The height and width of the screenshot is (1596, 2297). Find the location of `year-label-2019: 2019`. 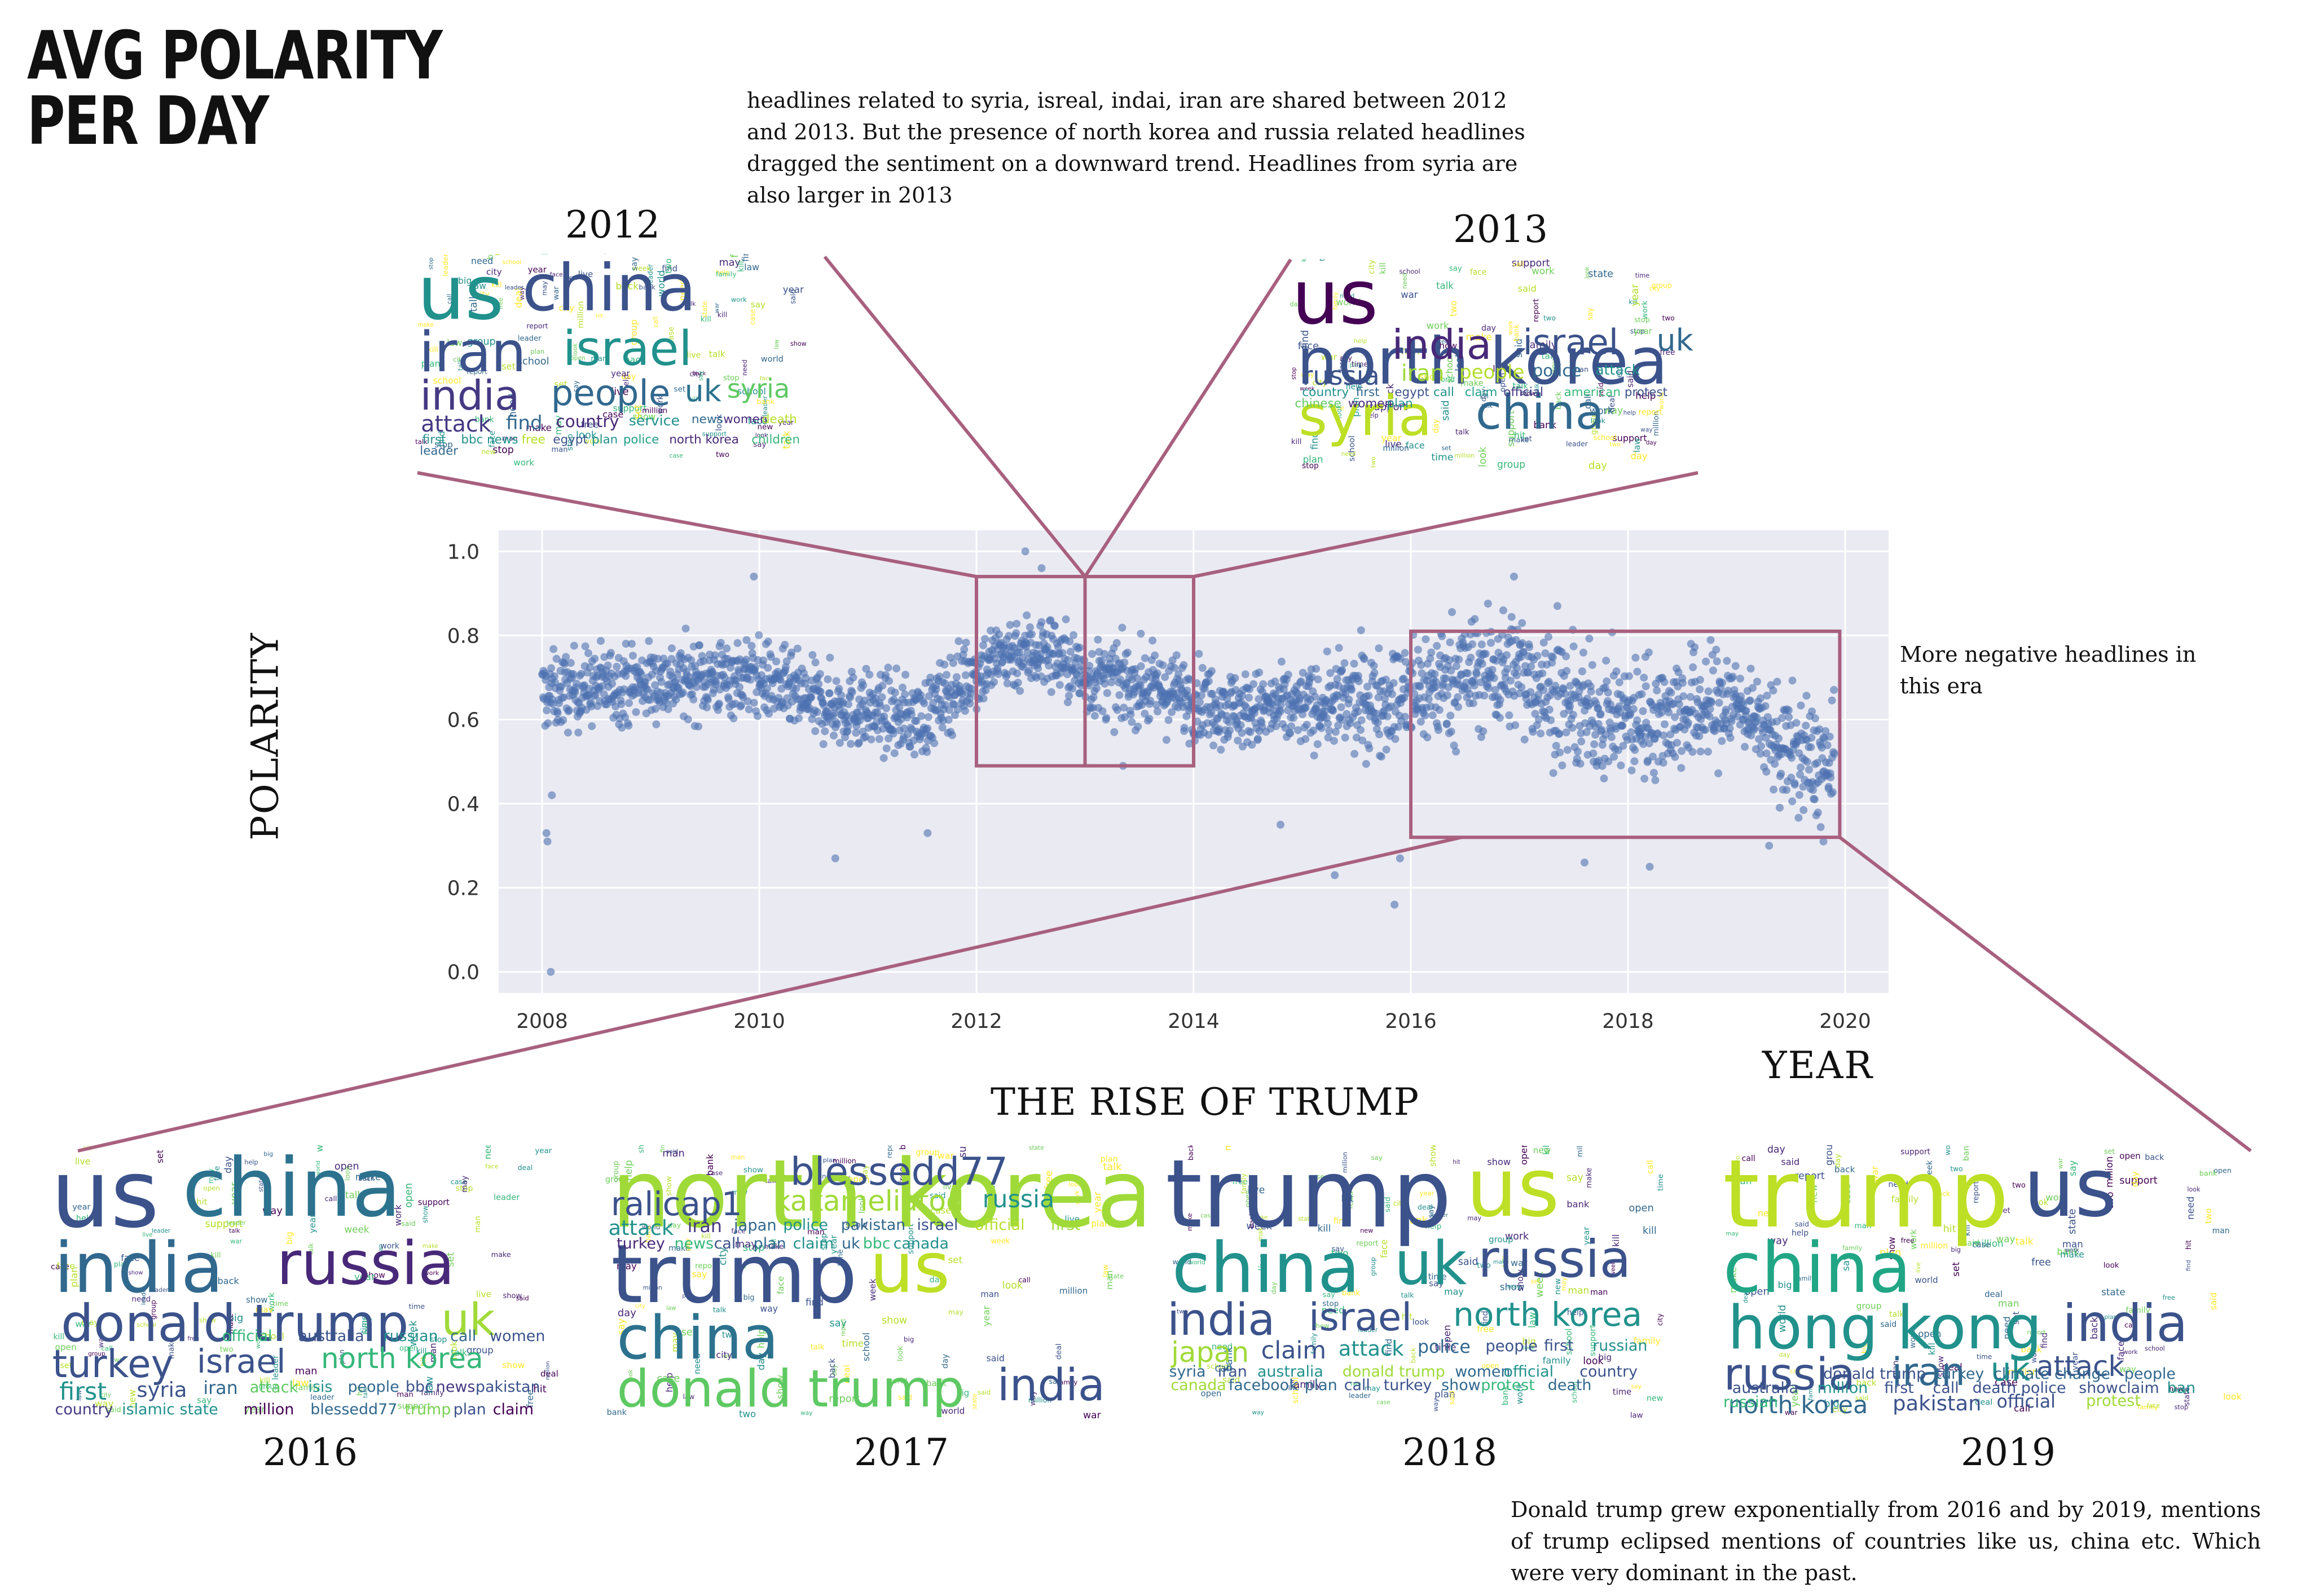

year-label-2019: 2019 is located at coordinates (2008, 1452).